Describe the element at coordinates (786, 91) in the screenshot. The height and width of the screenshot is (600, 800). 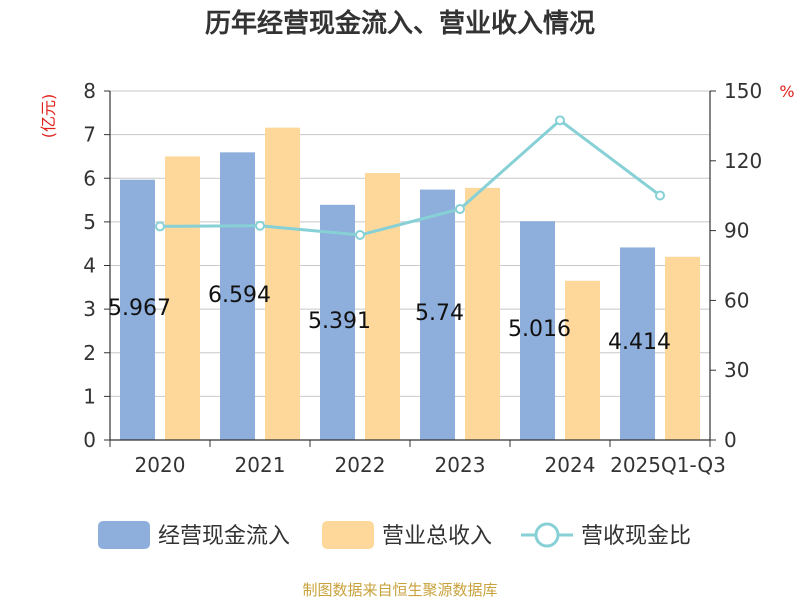
I see `y-right-unit: %` at that location.